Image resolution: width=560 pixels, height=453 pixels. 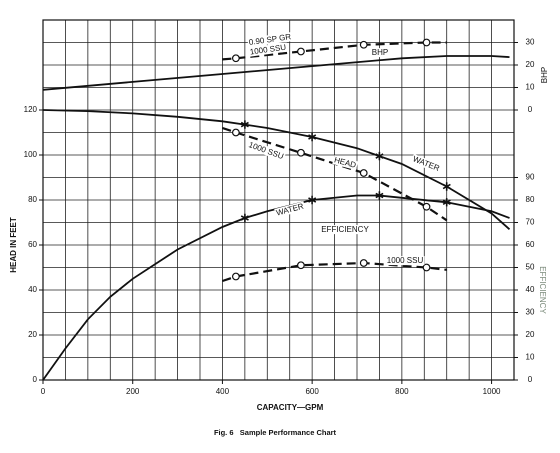 What do you see at coordinates (530, 379) in the screenshot?
I see `y2-tick-label: 0` at bounding box center [530, 379].